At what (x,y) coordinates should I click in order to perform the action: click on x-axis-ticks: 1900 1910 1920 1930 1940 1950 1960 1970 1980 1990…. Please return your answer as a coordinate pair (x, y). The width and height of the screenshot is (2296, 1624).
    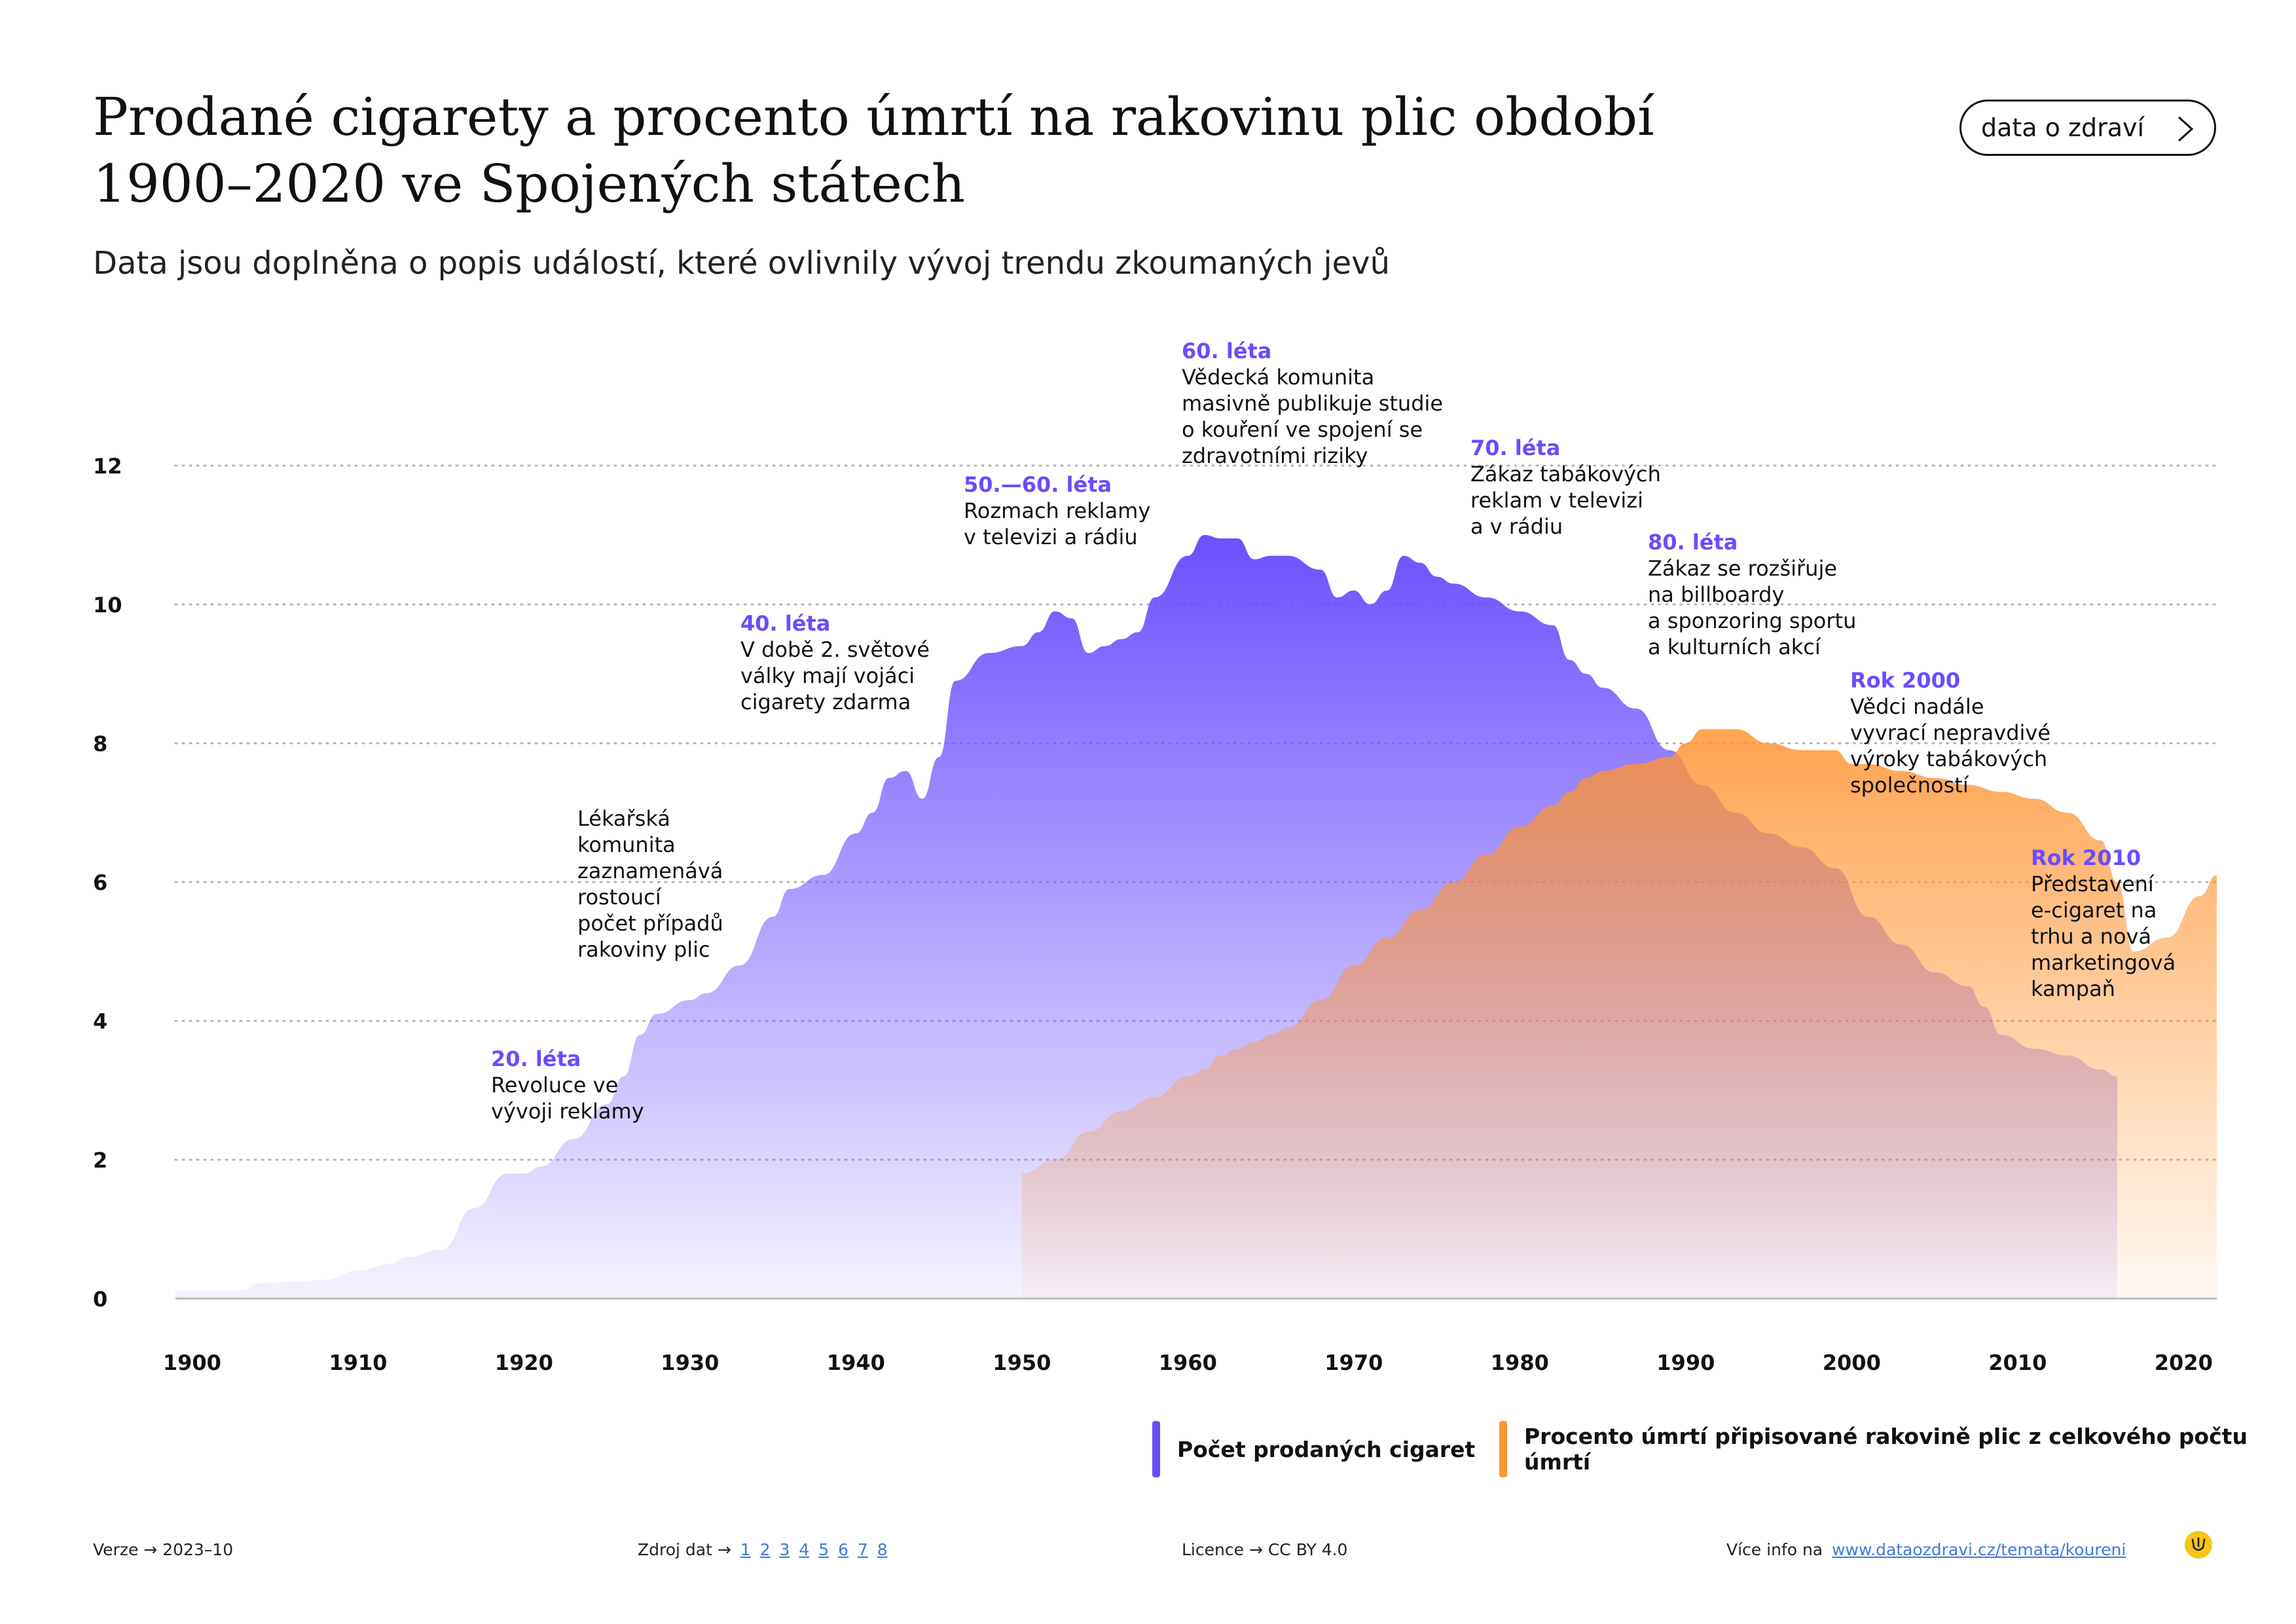
    Looking at the image, I should click on (1188, 1362).